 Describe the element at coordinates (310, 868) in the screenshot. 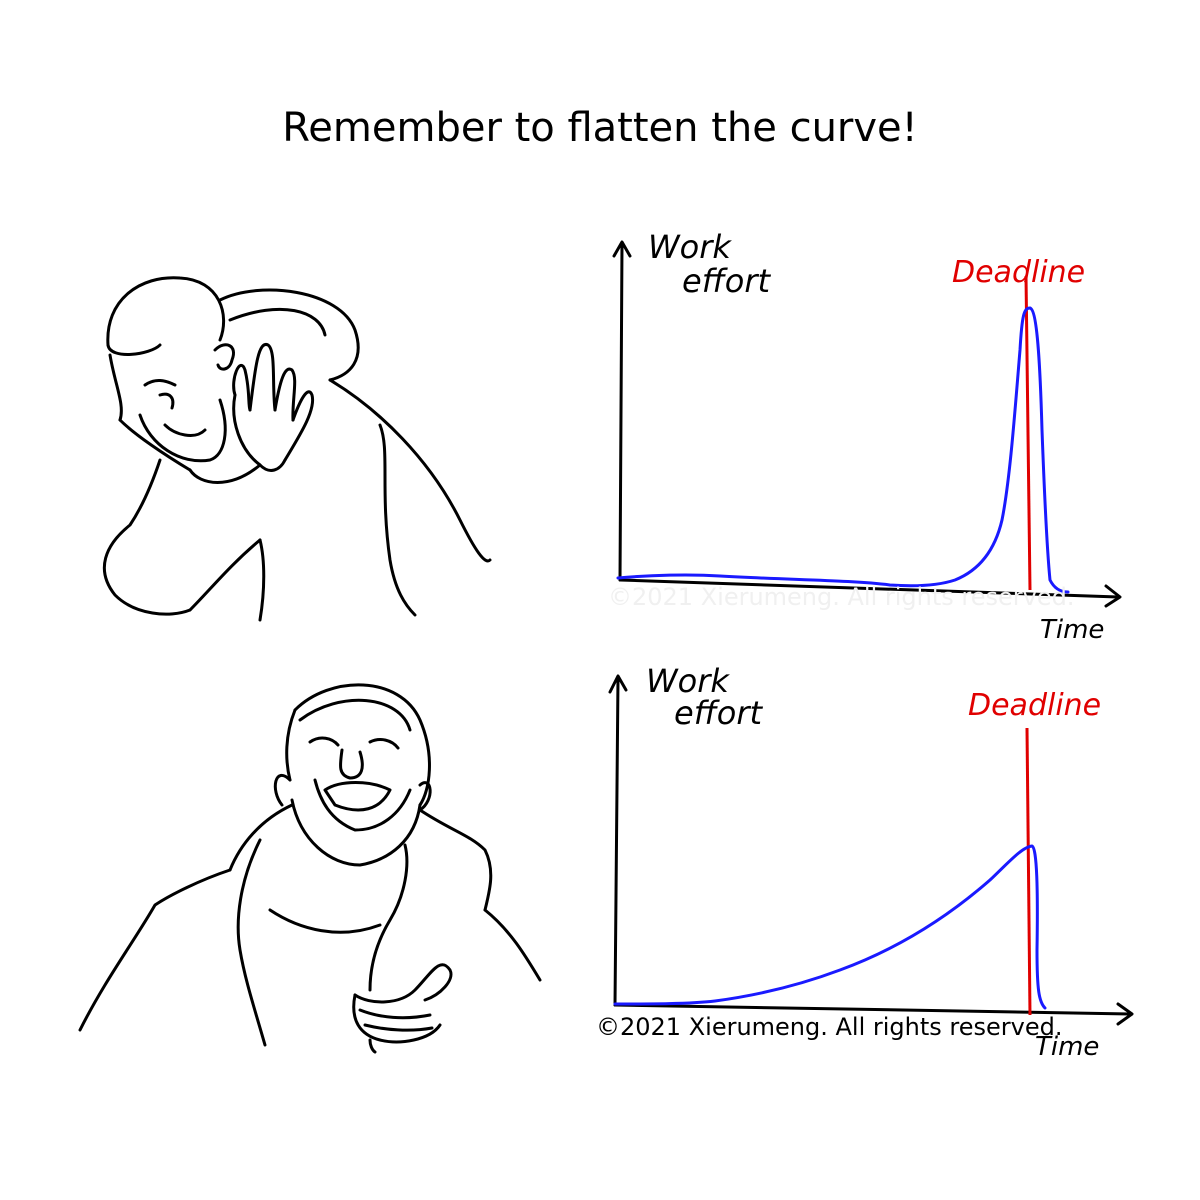

I see `approving-person-drawing` at that location.